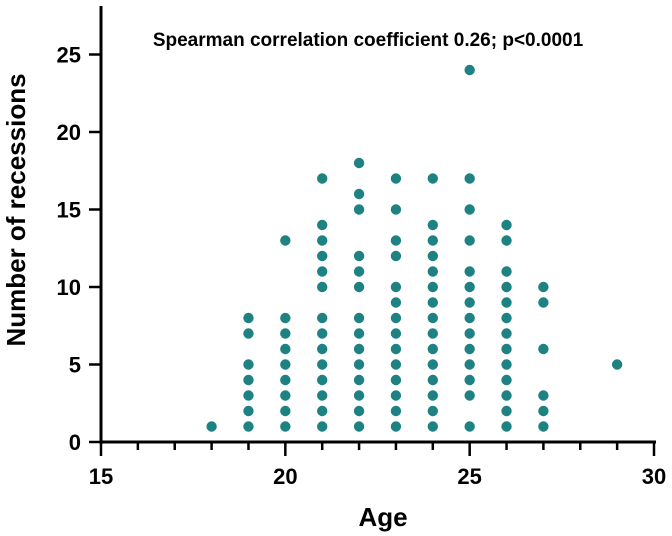  What do you see at coordinates (377, 465) in the screenshot?
I see `x-ticks: 15 20 25 30` at bounding box center [377, 465].